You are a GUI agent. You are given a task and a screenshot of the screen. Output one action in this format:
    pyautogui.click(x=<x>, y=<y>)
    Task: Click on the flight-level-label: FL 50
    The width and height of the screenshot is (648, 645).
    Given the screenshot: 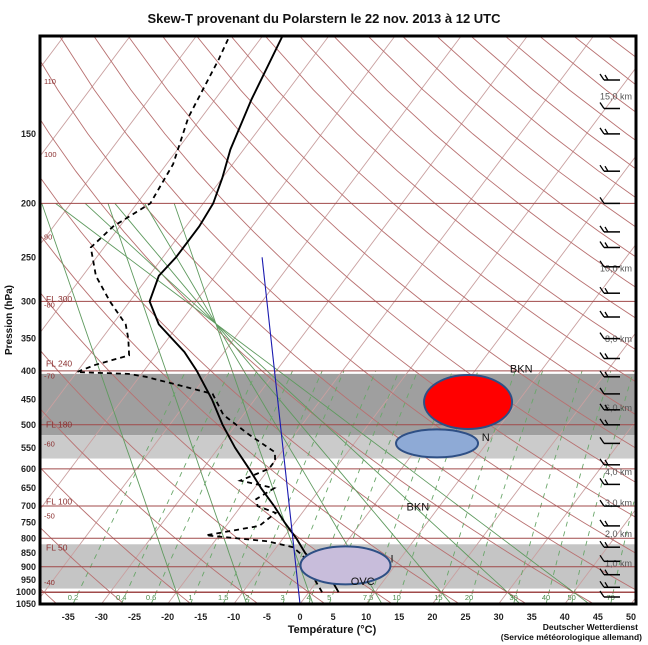 What is the action you would take?
    pyautogui.click(x=57, y=548)
    